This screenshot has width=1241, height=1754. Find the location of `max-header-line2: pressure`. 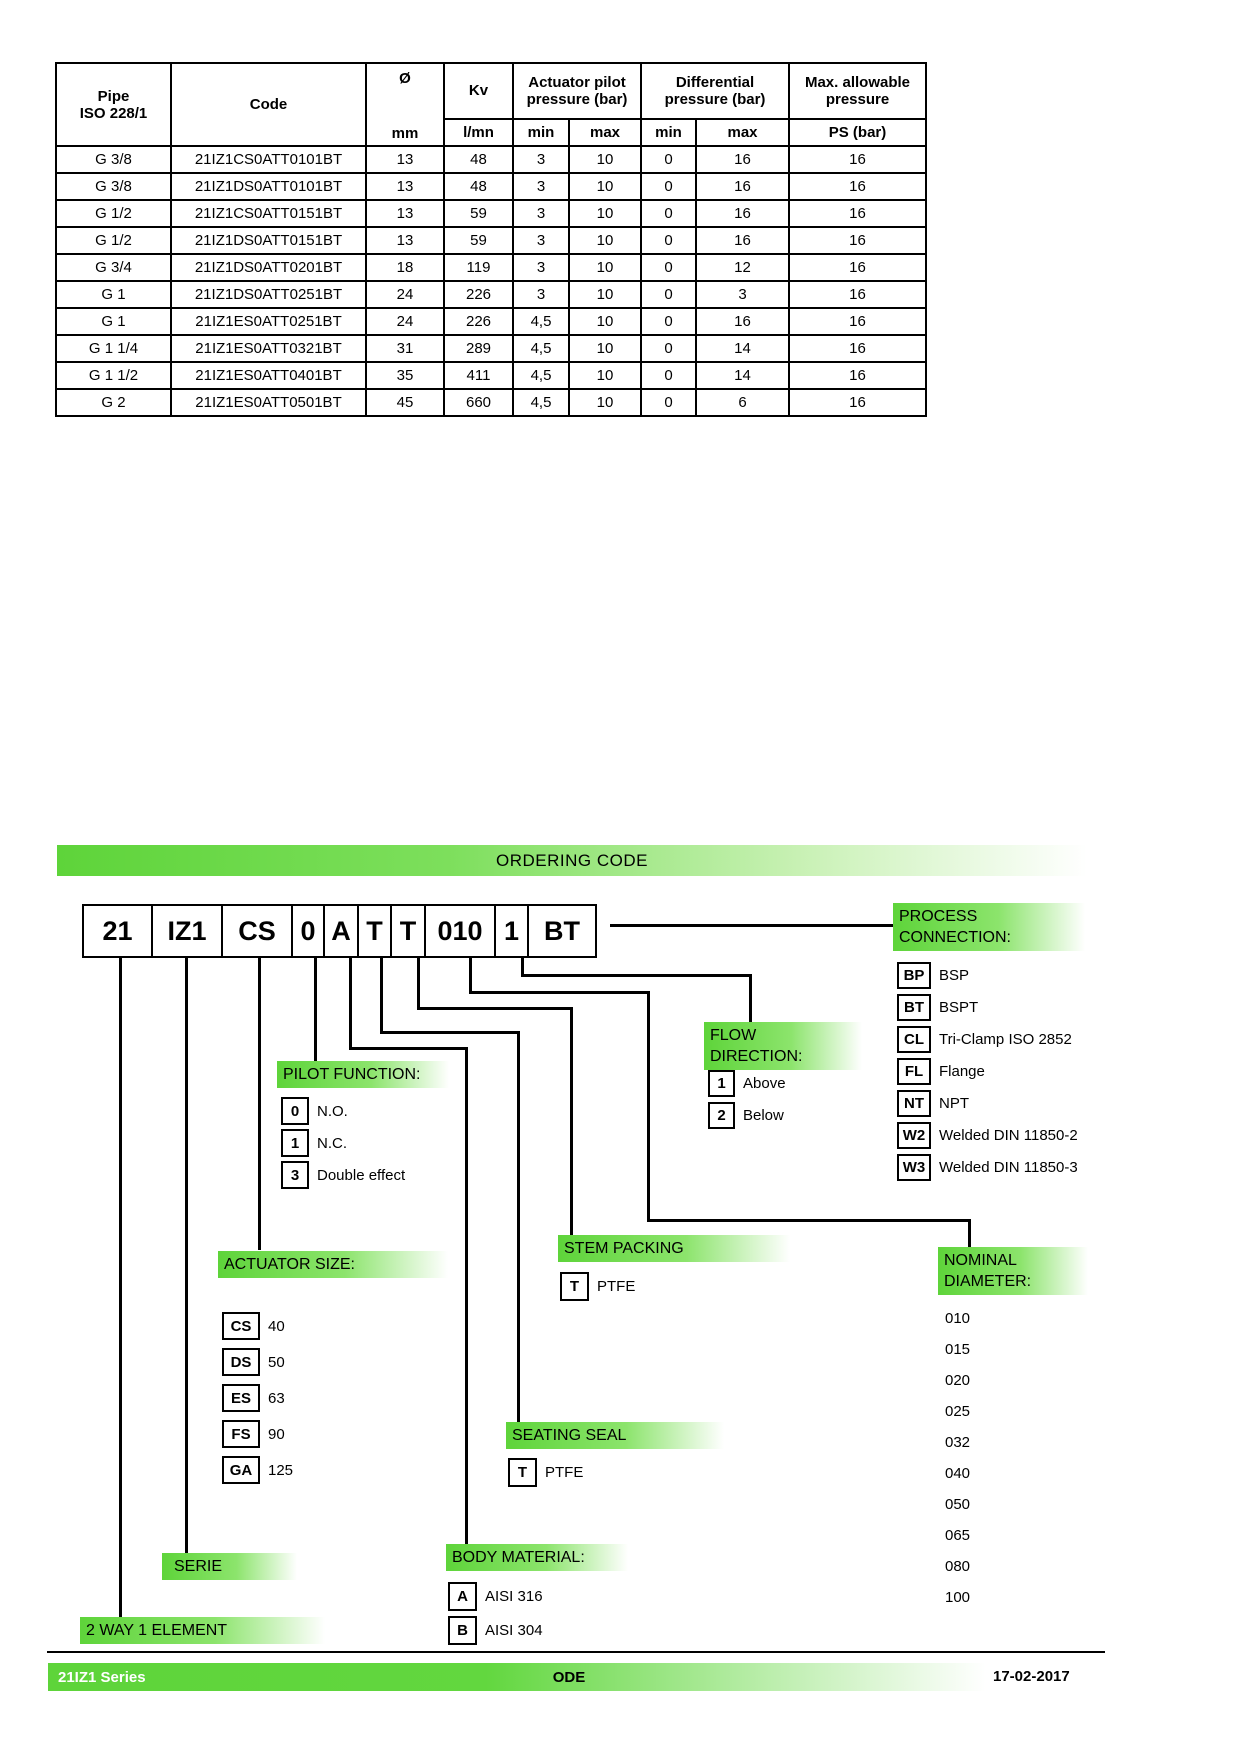

max-header-line2: pressure is located at coordinates (857, 99).